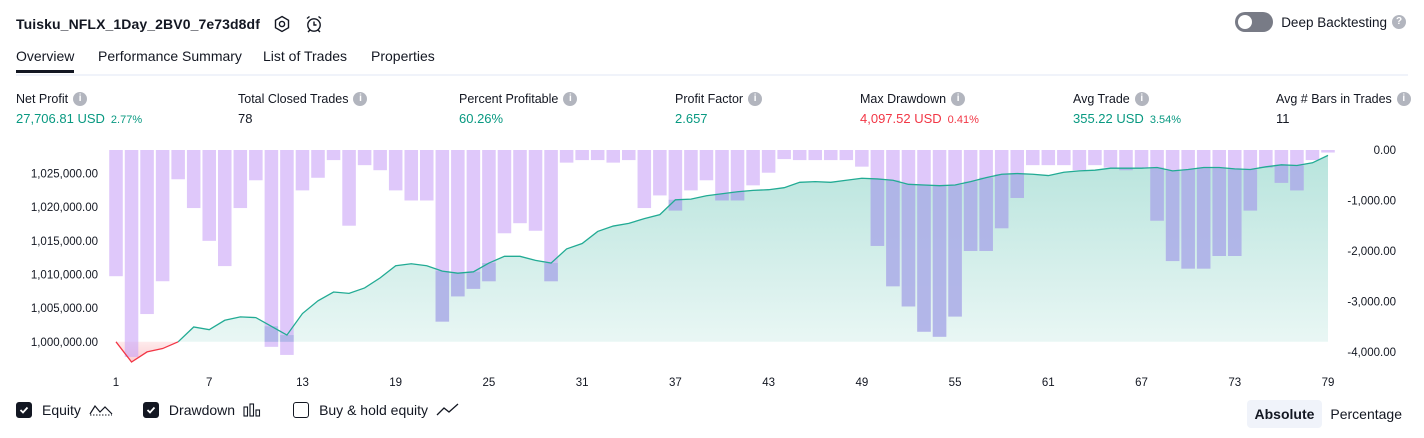 The width and height of the screenshot is (1424, 438). Describe the element at coordinates (489, 383) in the screenshot. I see `x-axis-tick-label: 25` at that location.